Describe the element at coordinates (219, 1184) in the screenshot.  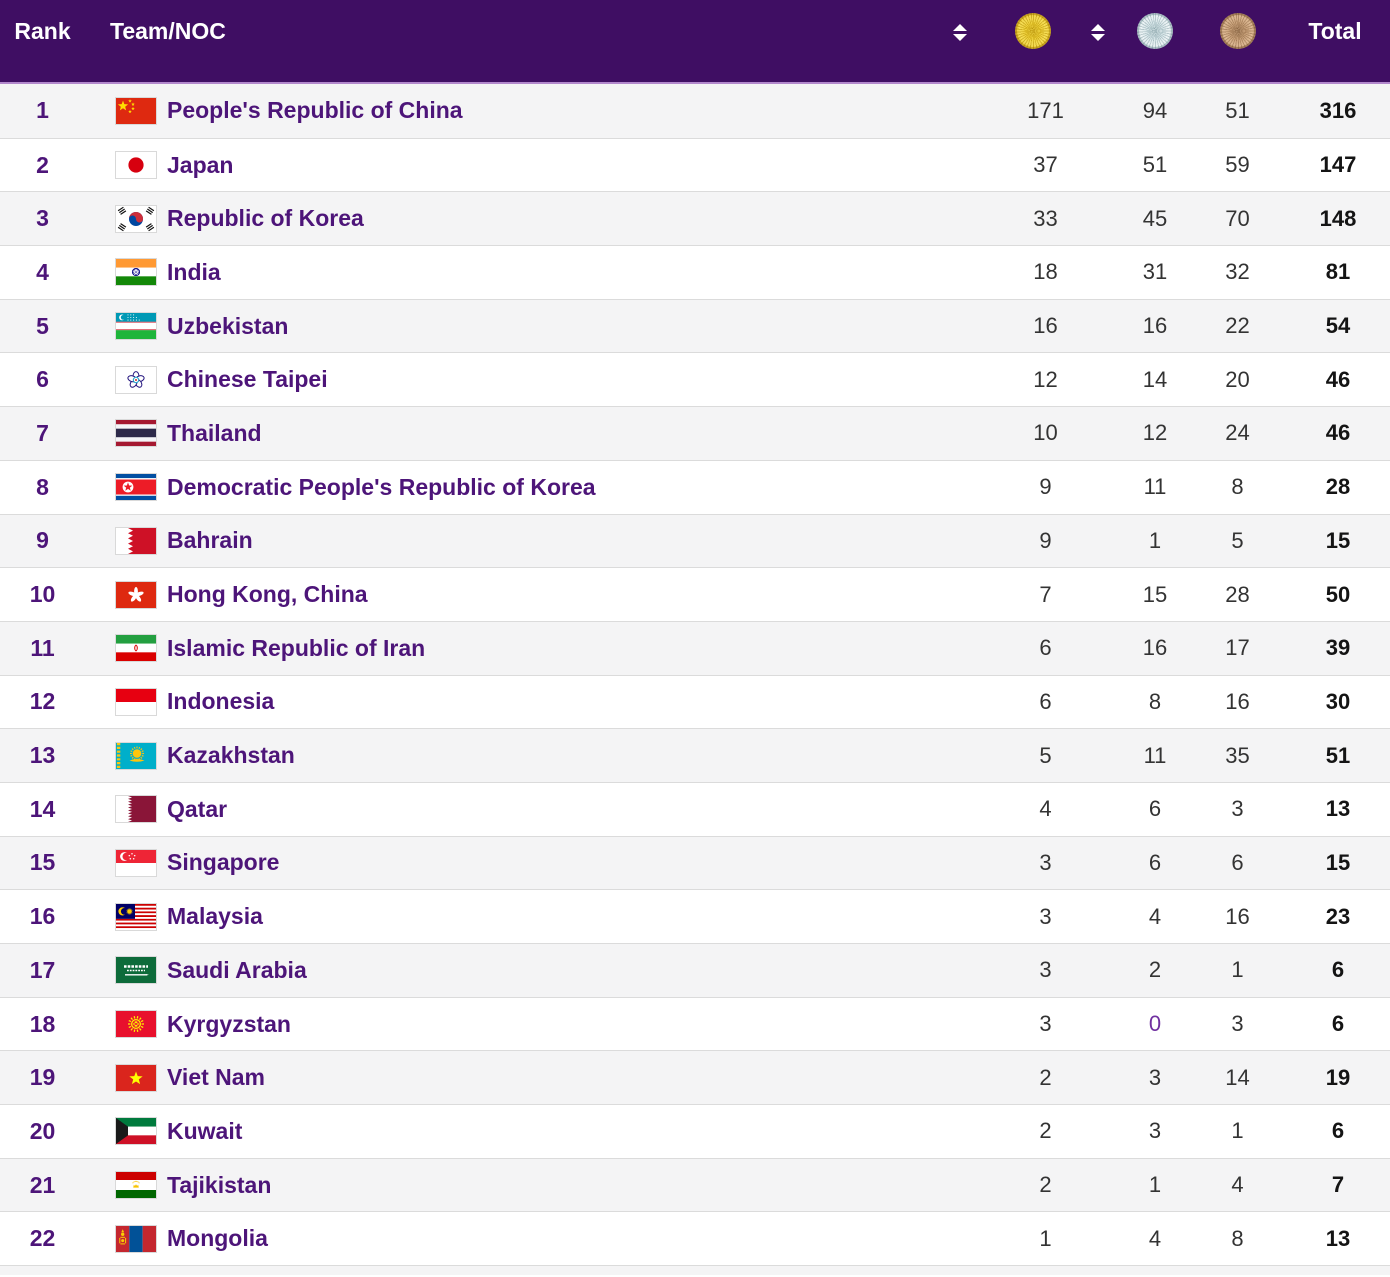
I see `team-name: Tajikistan` at that location.